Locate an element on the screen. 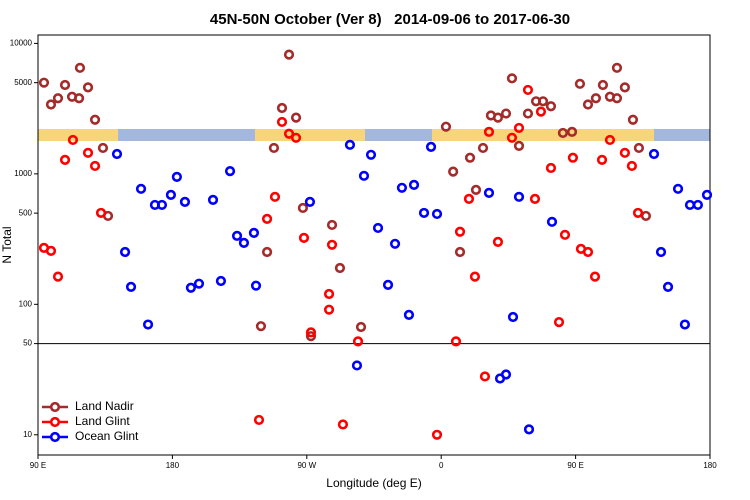 This screenshot has width=750, height=500. land-band is located at coordinates (78, 135).